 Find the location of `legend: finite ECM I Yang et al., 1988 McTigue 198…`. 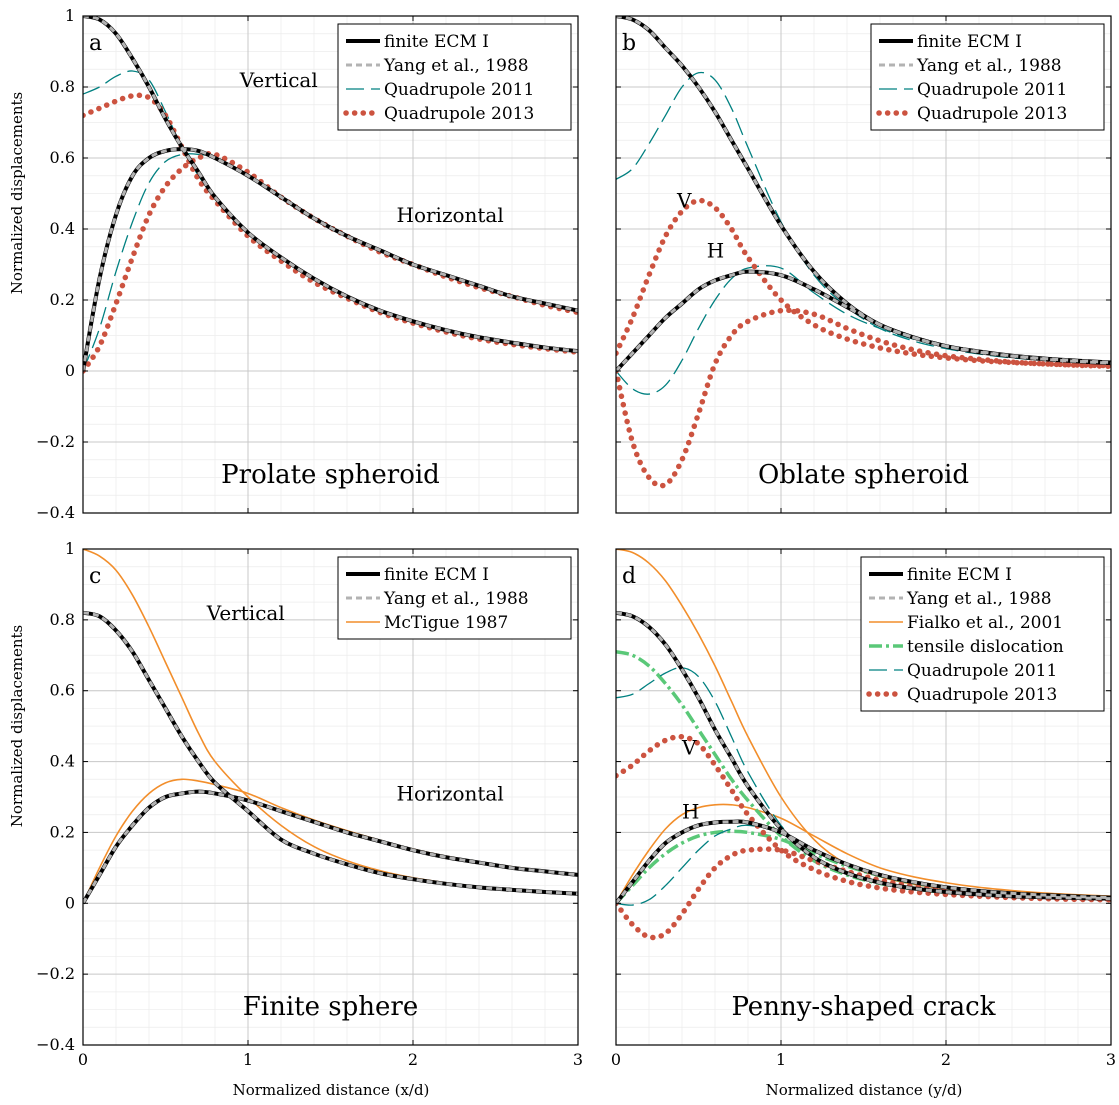

legend: finite ECM I Yang et al., 1988 McTigue 198… is located at coordinates (454, 598).